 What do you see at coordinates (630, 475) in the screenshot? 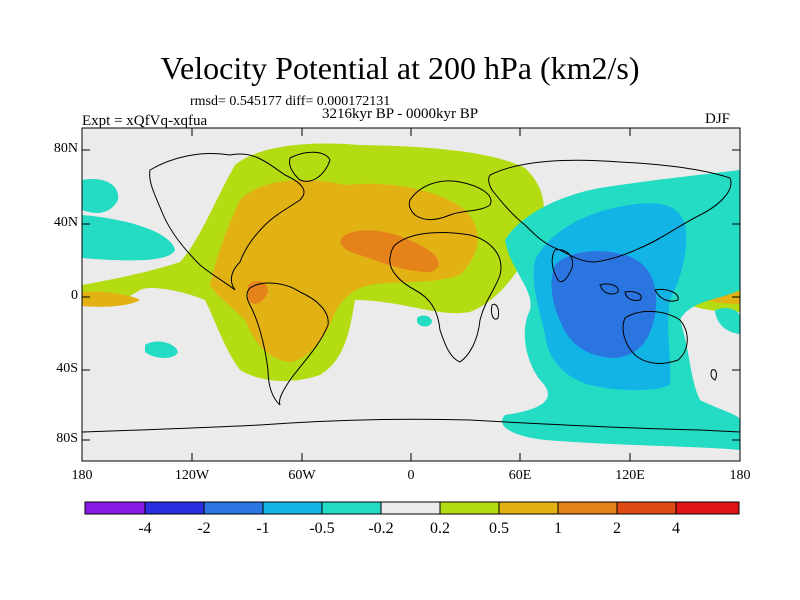
I see `x-tick-label: 120E` at bounding box center [630, 475].